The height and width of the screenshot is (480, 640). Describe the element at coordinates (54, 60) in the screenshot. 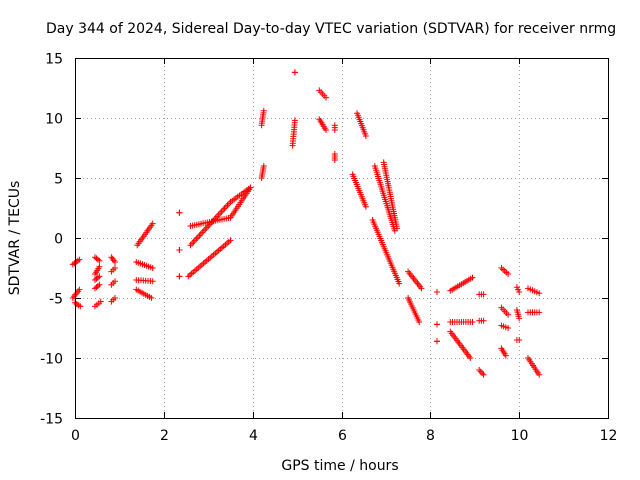

I see `y-tick-label: 15` at that location.